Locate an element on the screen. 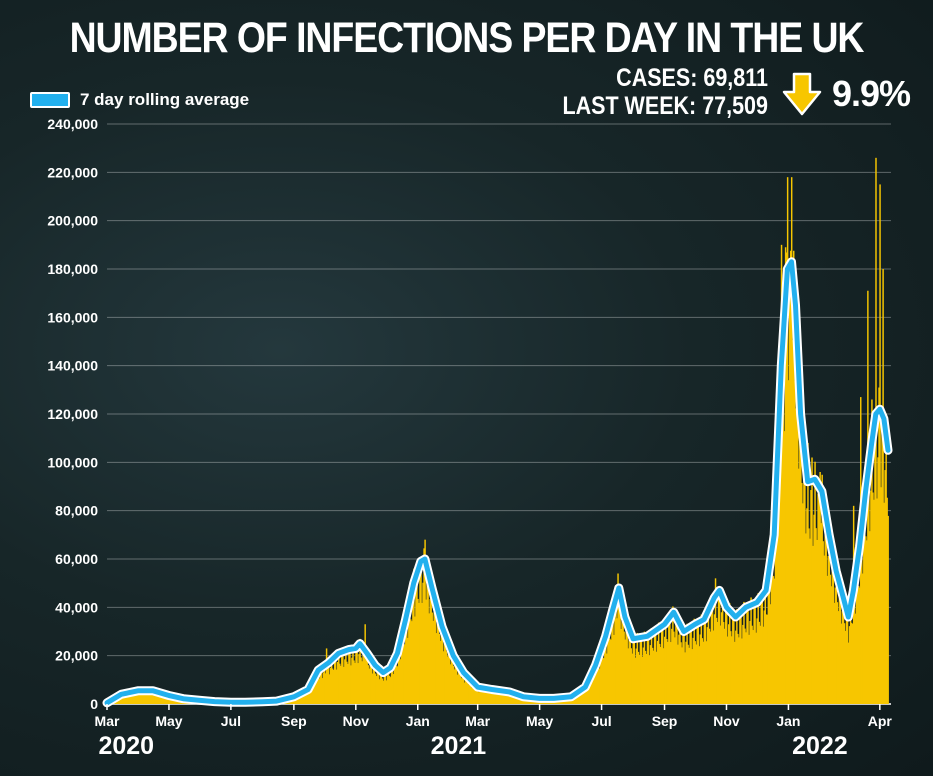  y-tick-label: 140,000 is located at coordinates (72, 366).